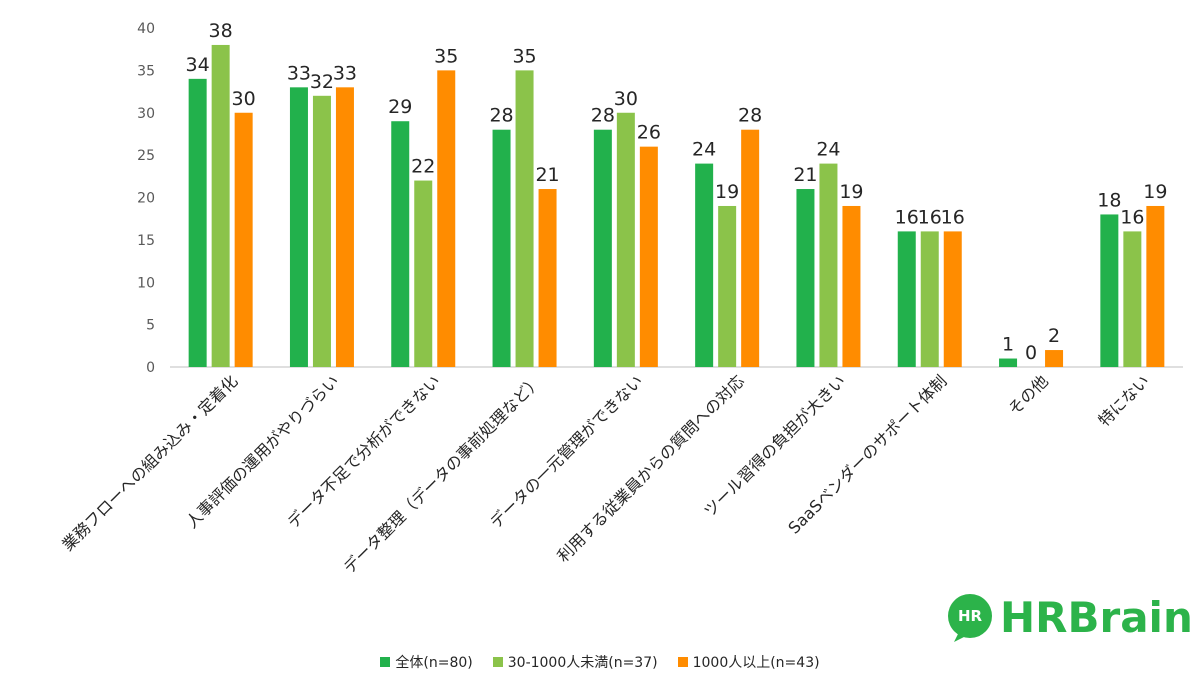 The width and height of the screenshot is (1200, 691). What do you see at coordinates (1054, 336) in the screenshot?
I see `data-label: 2` at bounding box center [1054, 336].